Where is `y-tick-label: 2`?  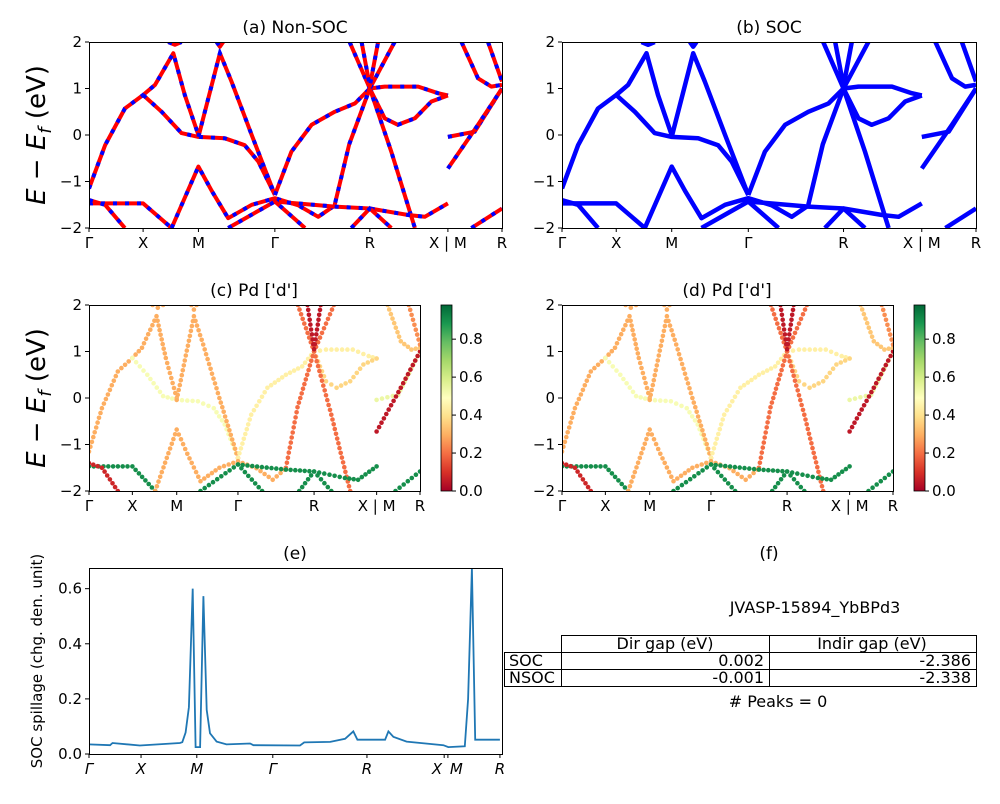
y-tick-label: 2 is located at coordinates (77, 42).